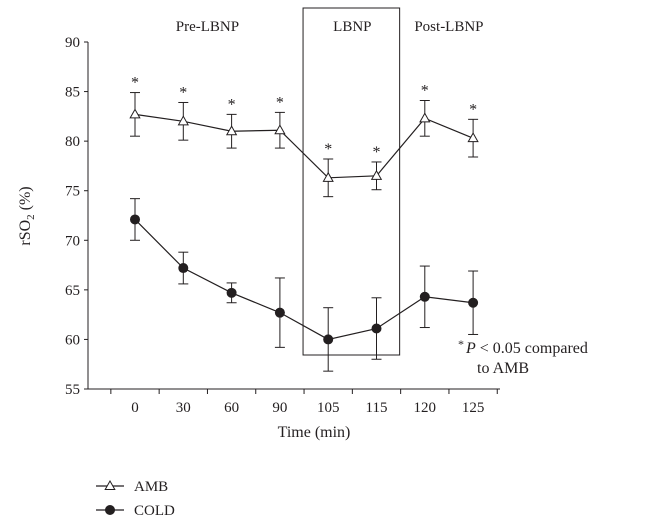  I want to click on y-tick-label: 90, so click(72, 43).